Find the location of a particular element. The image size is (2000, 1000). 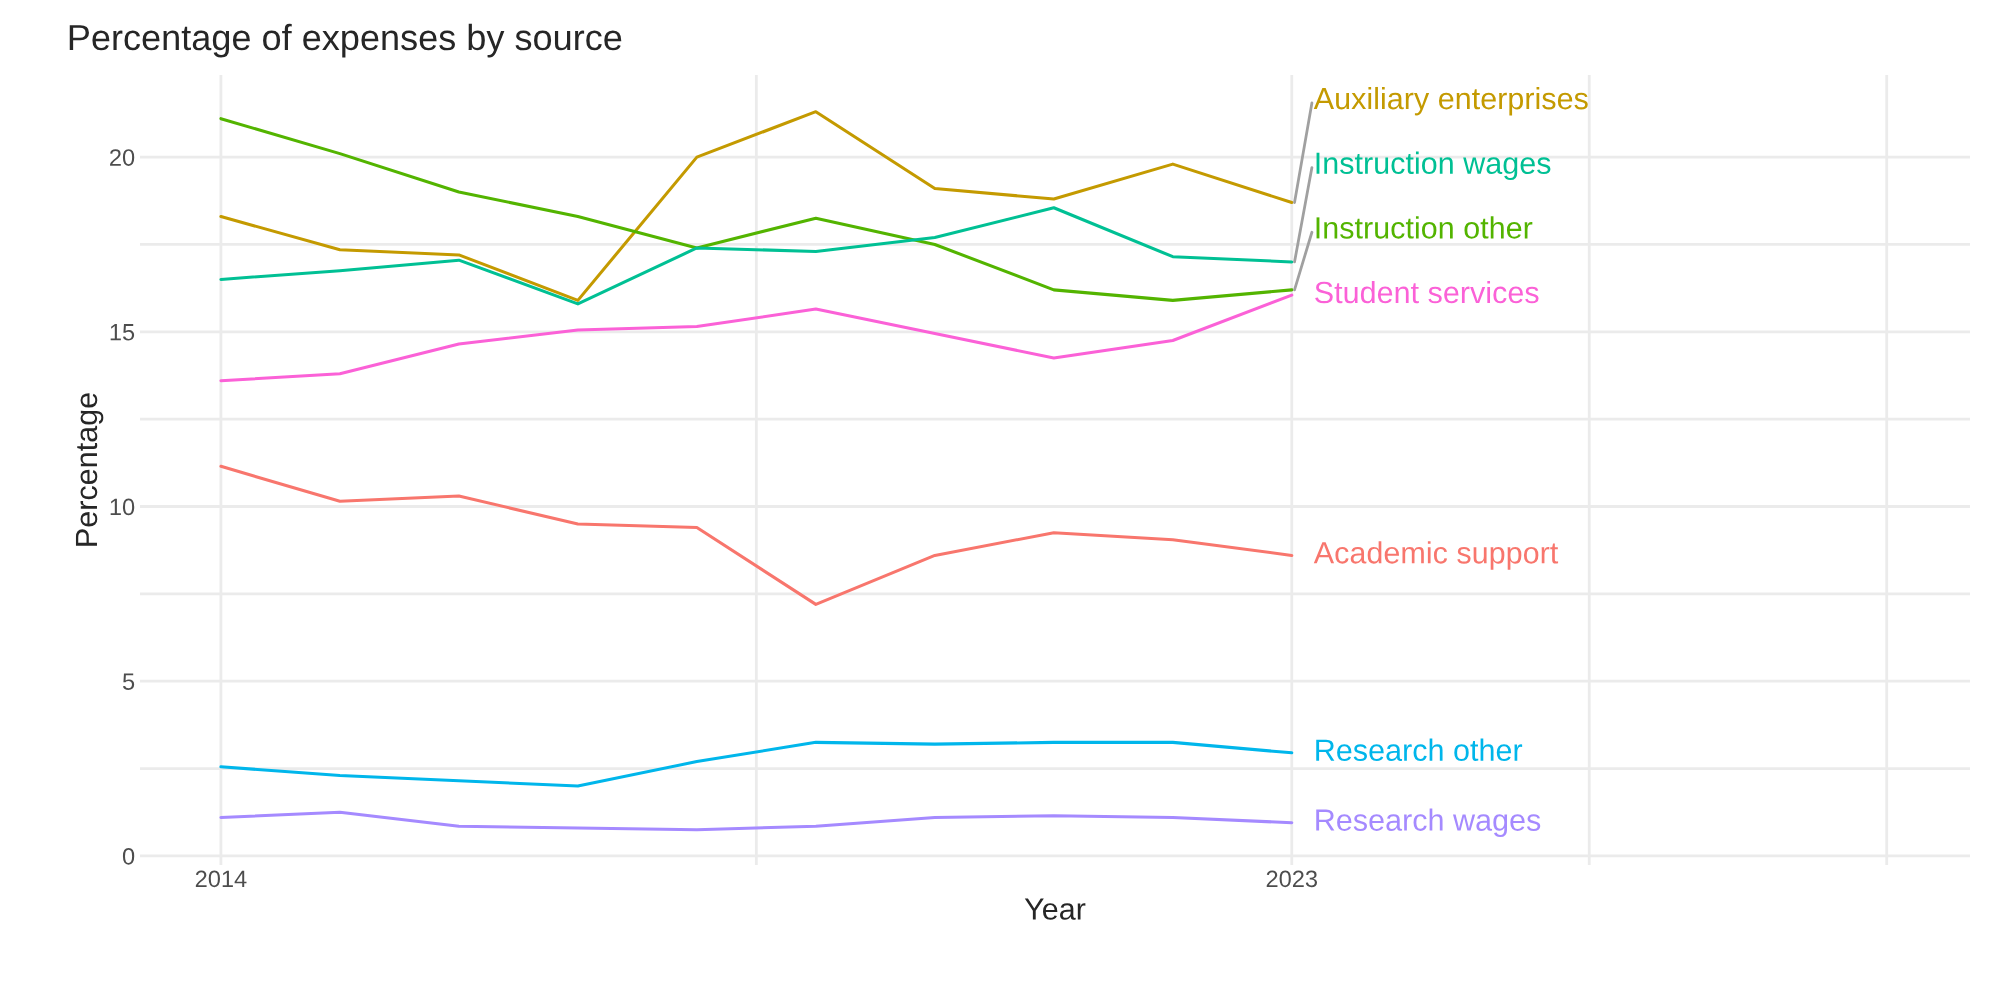

series-label: Instruction other is located at coordinates (1424, 227).